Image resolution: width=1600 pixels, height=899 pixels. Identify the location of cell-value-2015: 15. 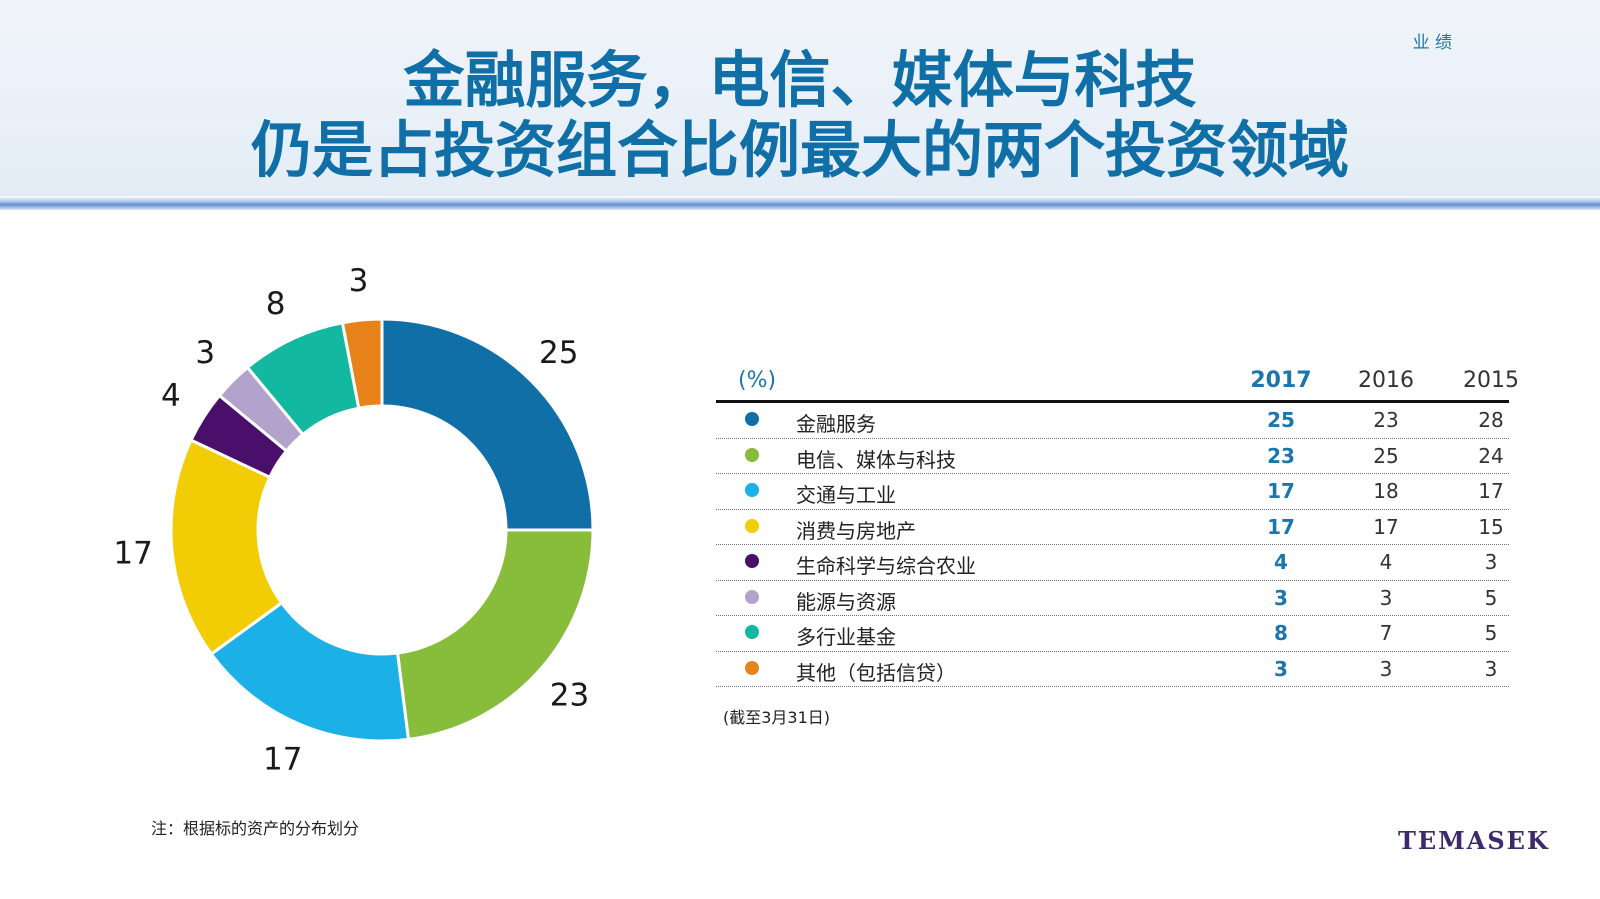
(1491, 526).